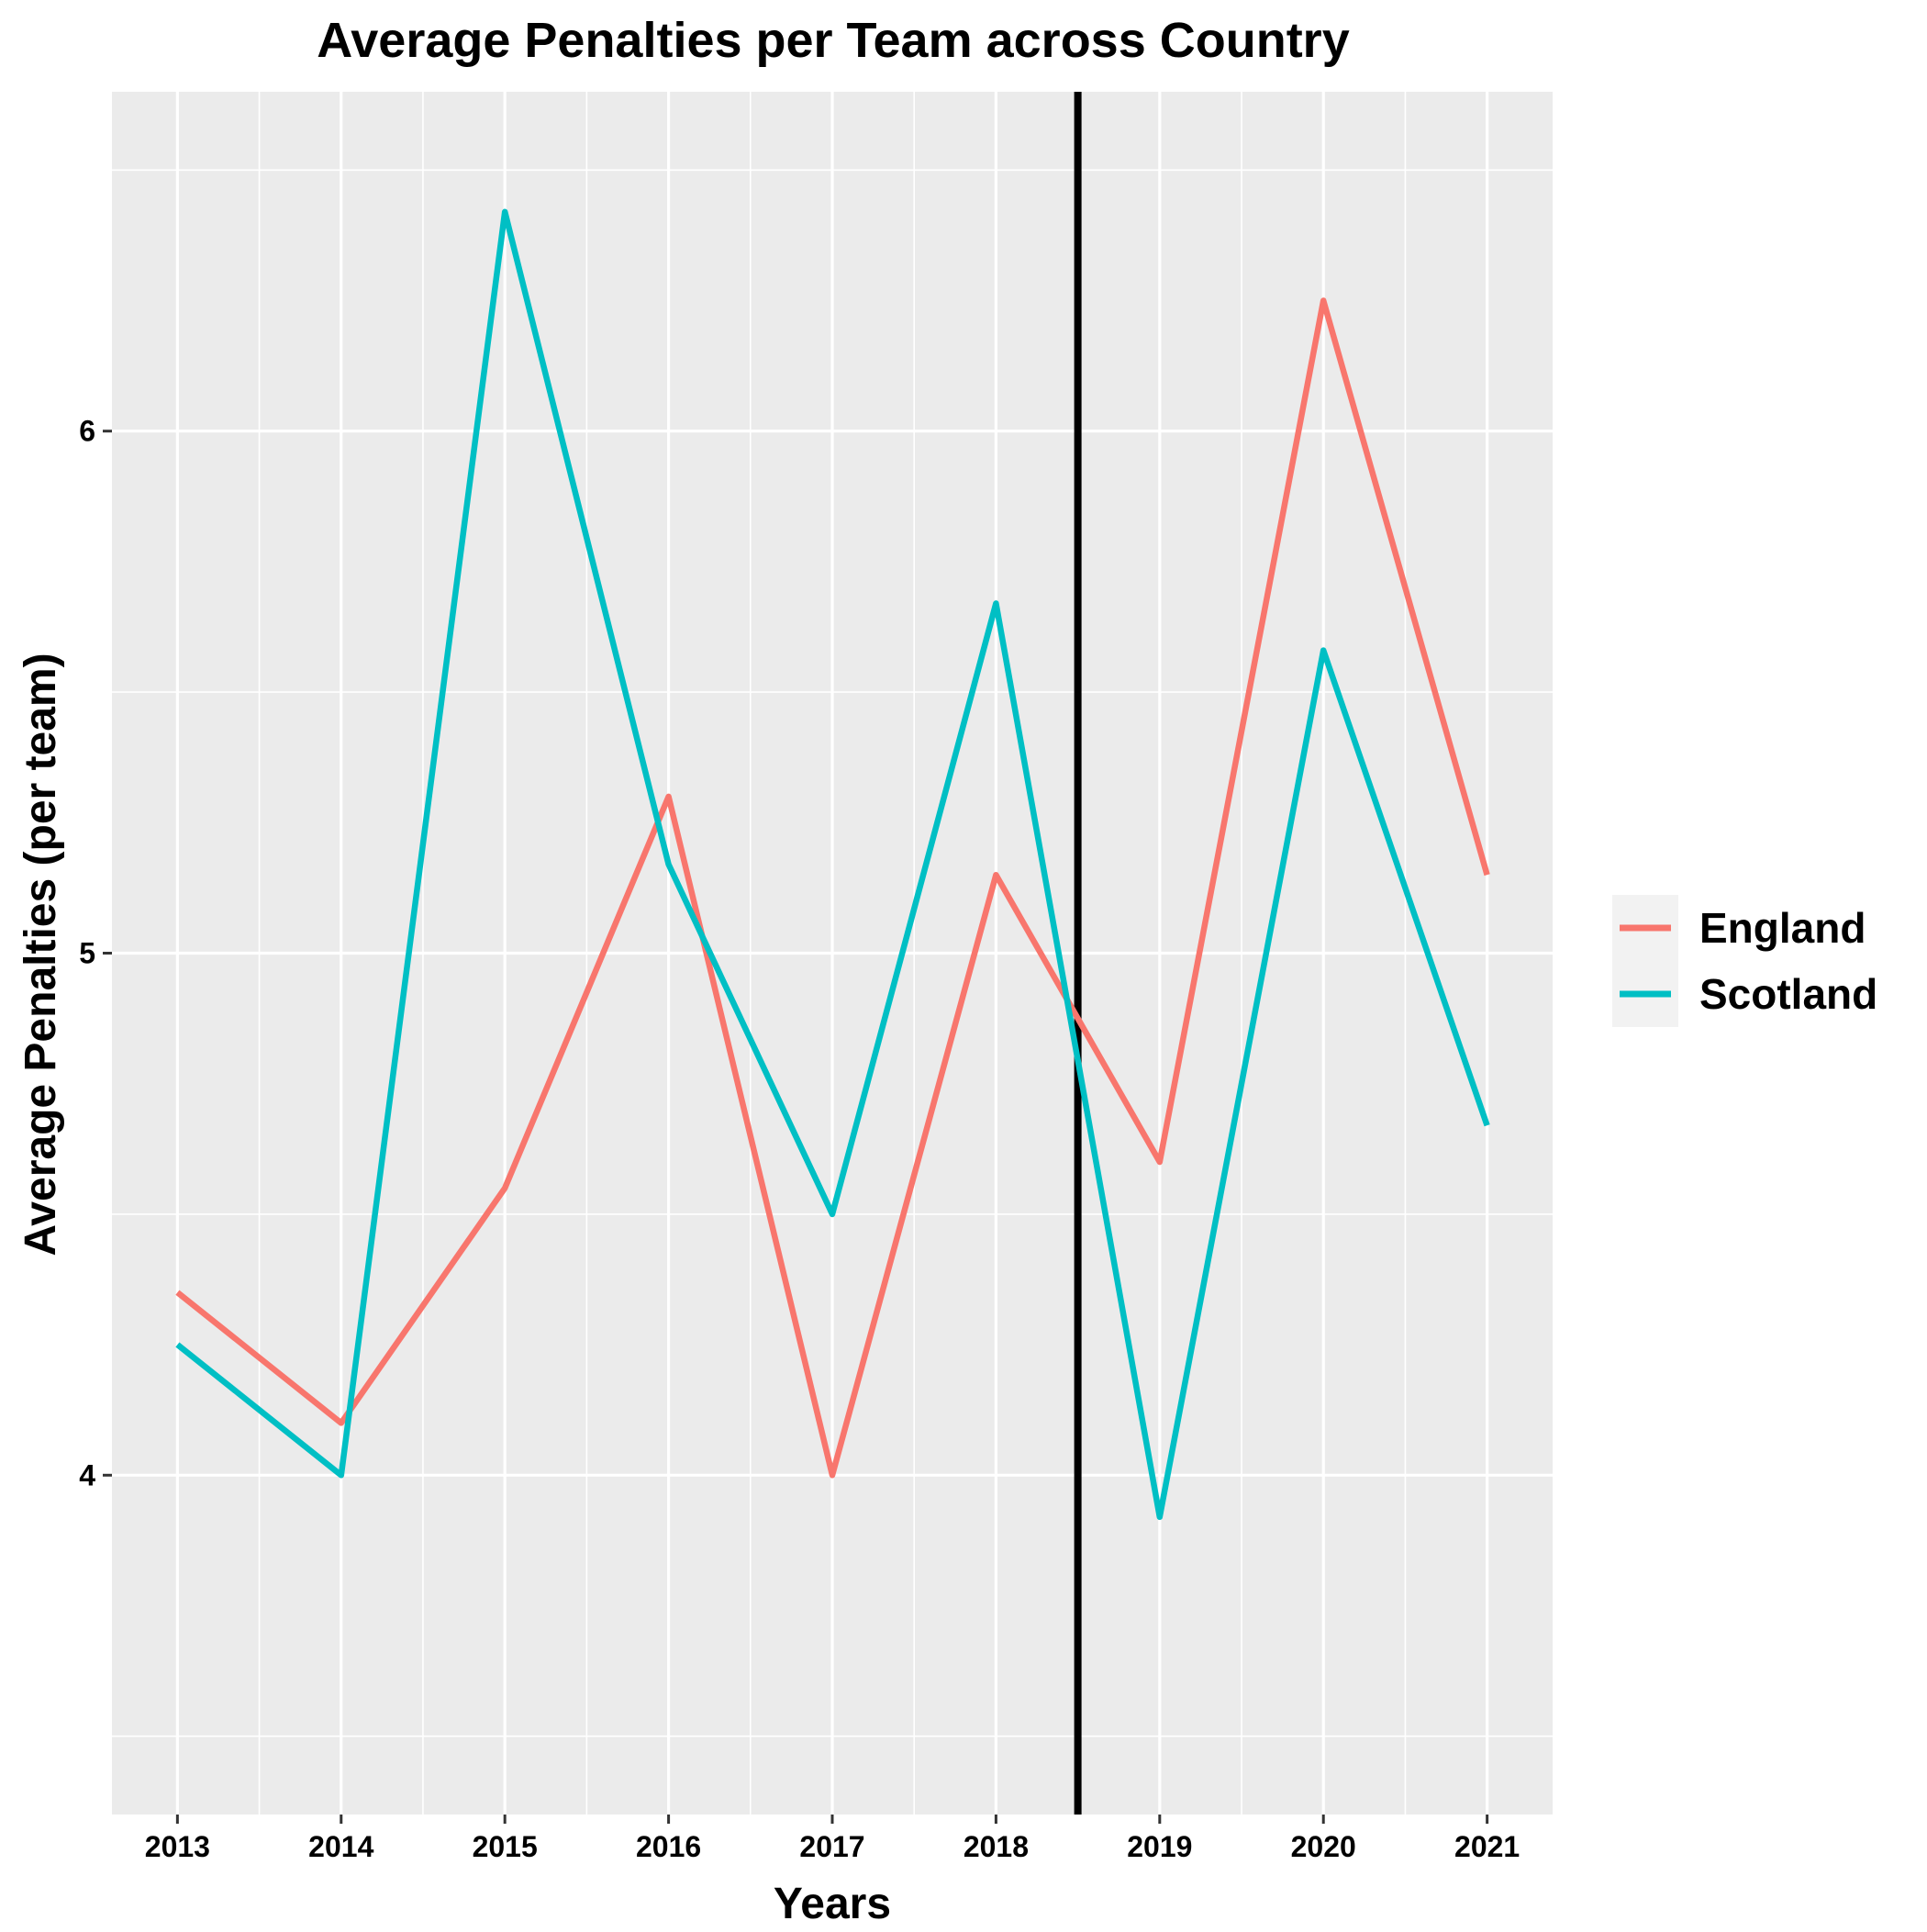 This screenshot has height=1932, width=1927. Describe the element at coordinates (41, 954) in the screenshot. I see `y-axis-title: Average Penalties (per team)` at that location.